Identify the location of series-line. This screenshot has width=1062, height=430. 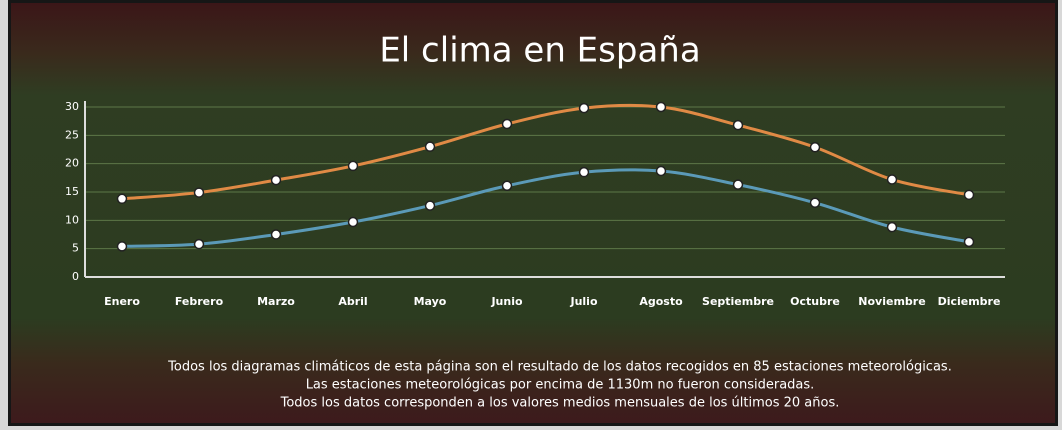
(545, 208).